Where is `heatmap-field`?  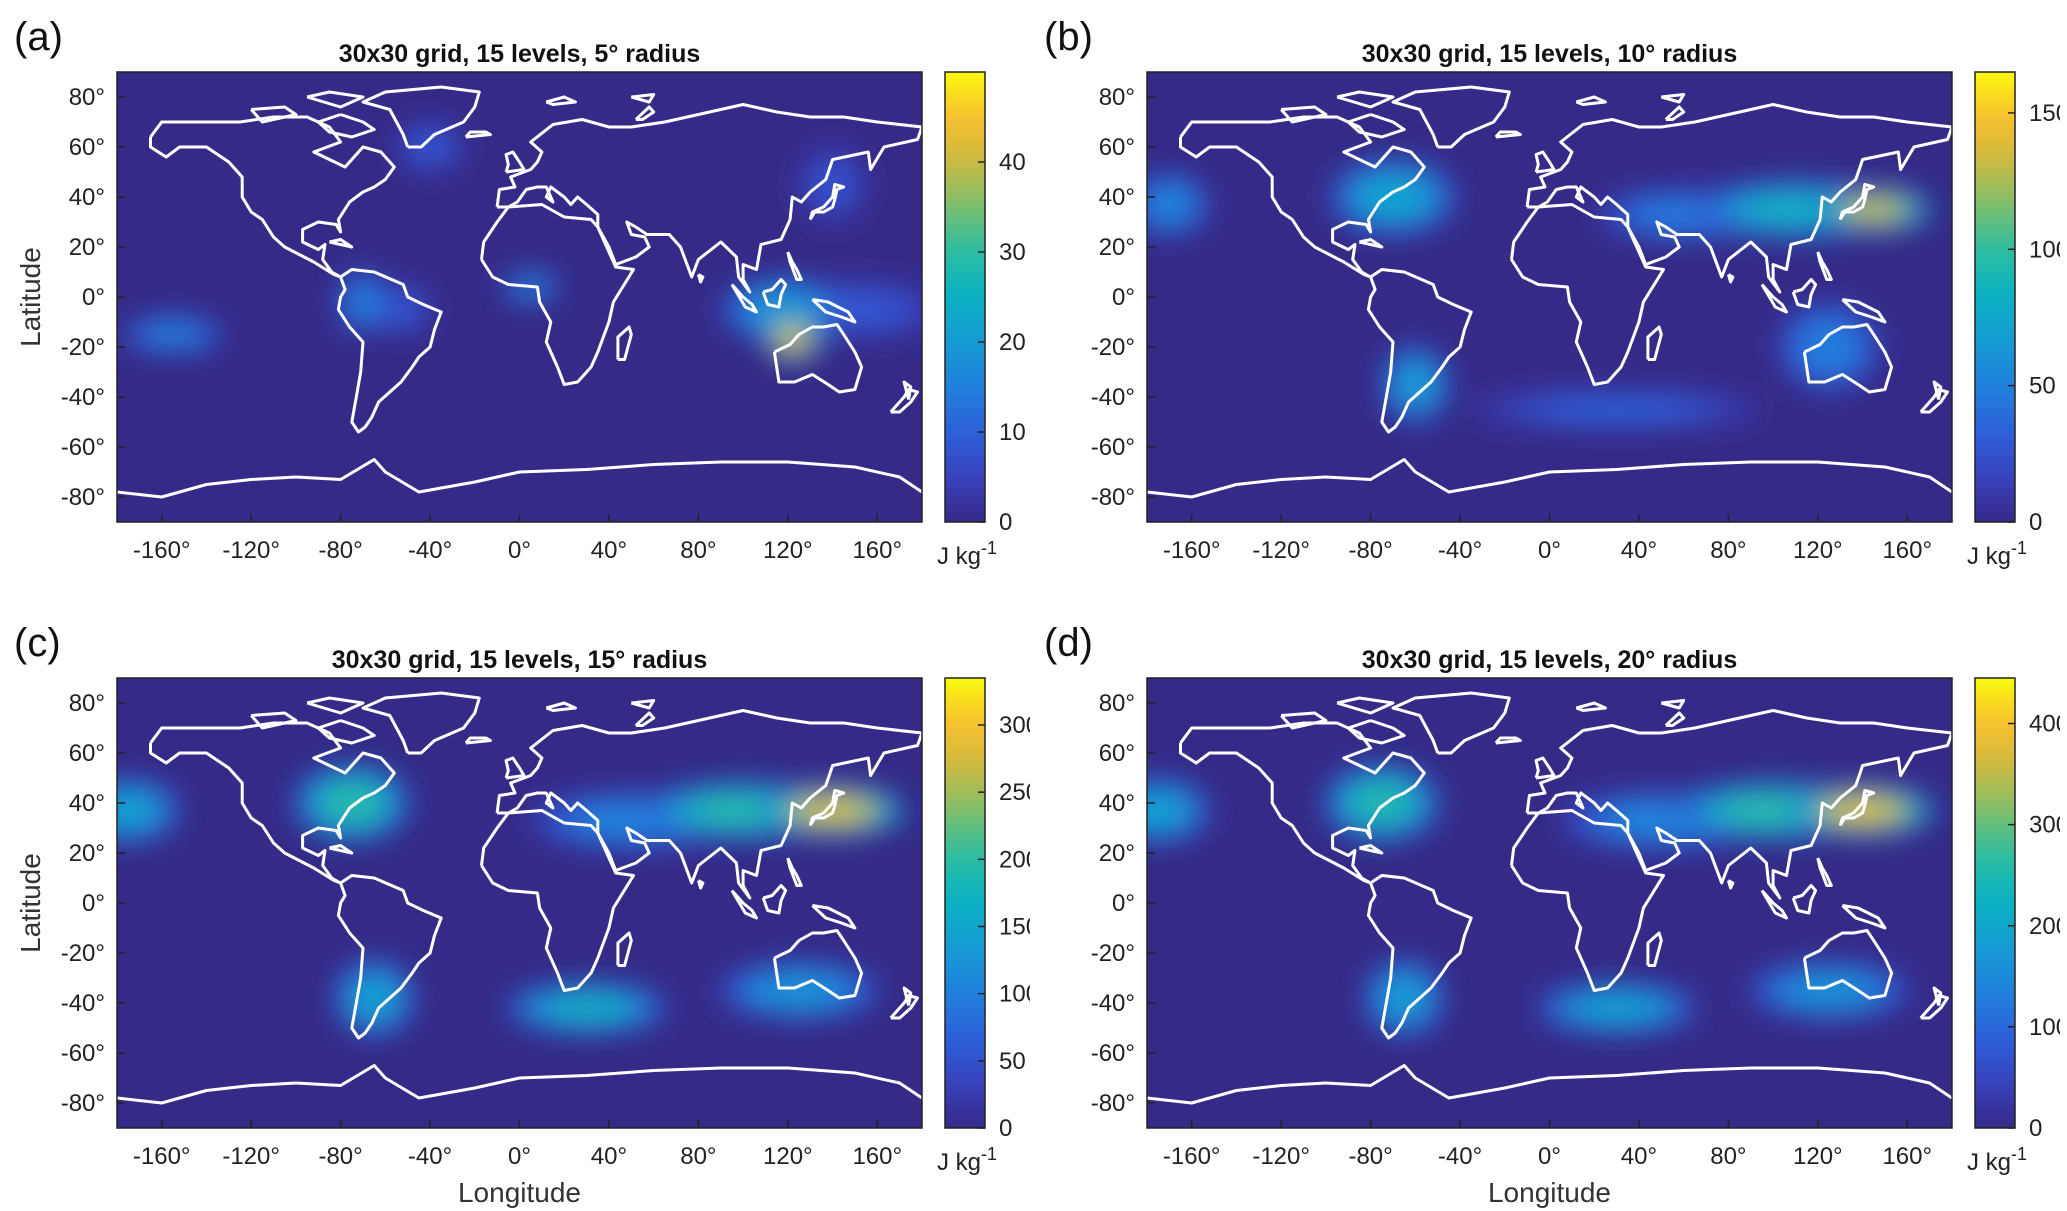
heatmap-field is located at coordinates (521, 242).